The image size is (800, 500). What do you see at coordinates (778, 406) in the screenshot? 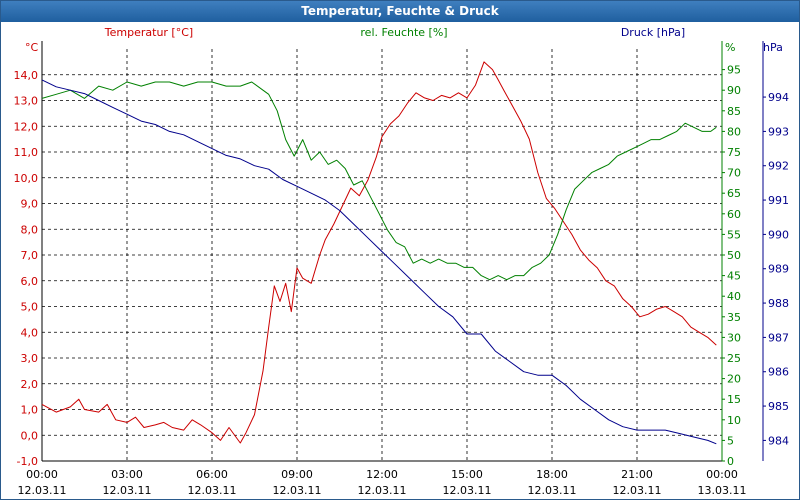
I see `pressure-tick-label: 985` at bounding box center [778, 406].